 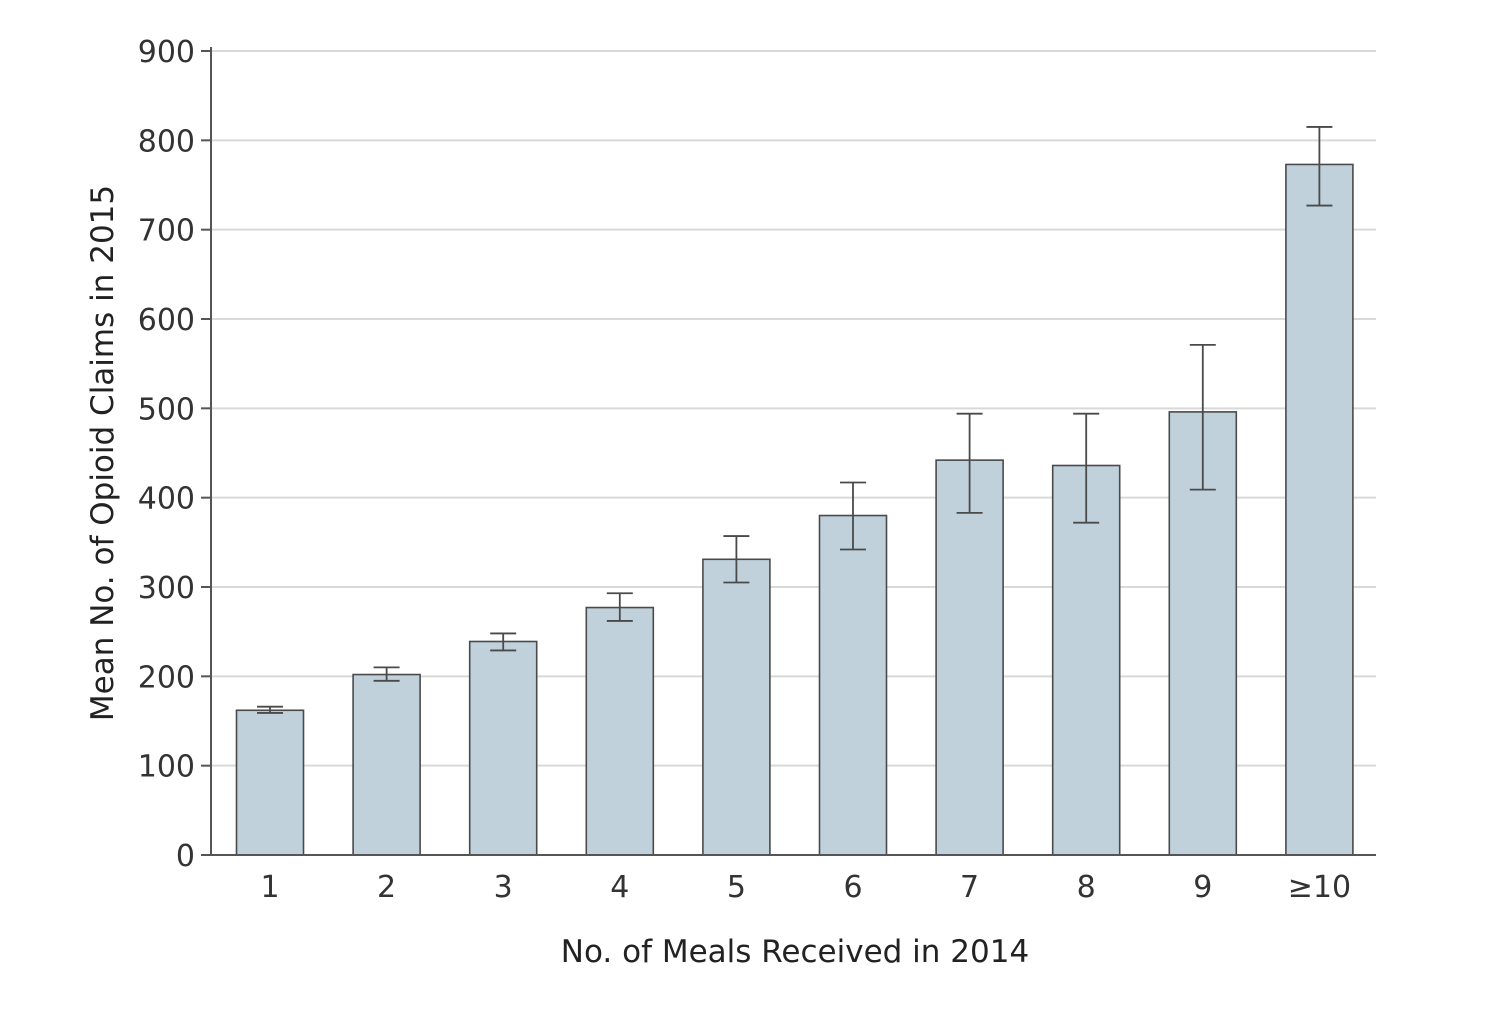 I want to click on y-tick-label: 0, so click(x=185, y=856).